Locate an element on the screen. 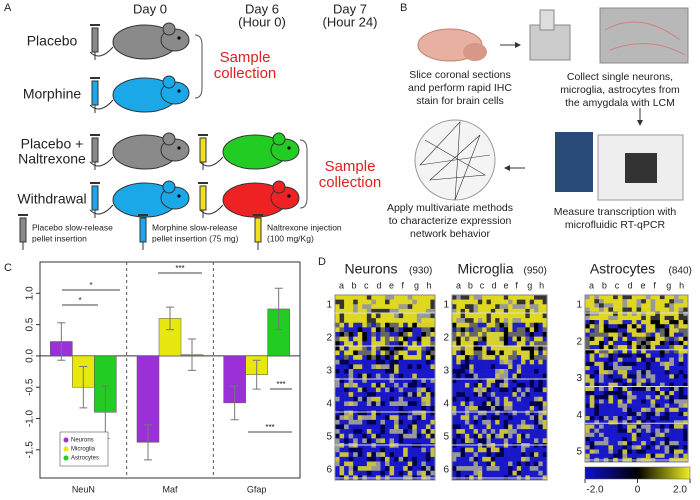 The height and width of the screenshot is (500, 700). day-header: Day 6 is located at coordinates (262, 8).